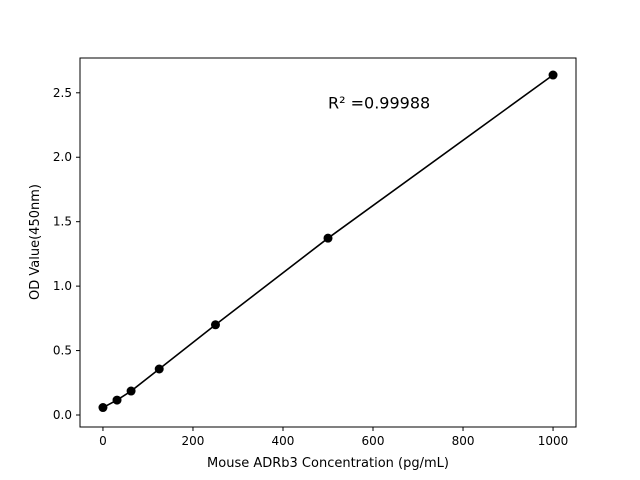 Image resolution: width=640 pixels, height=480 pixels. Describe the element at coordinates (379, 102) in the screenshot. I see `r-squared-annotation: R² =0.99988` at that location.